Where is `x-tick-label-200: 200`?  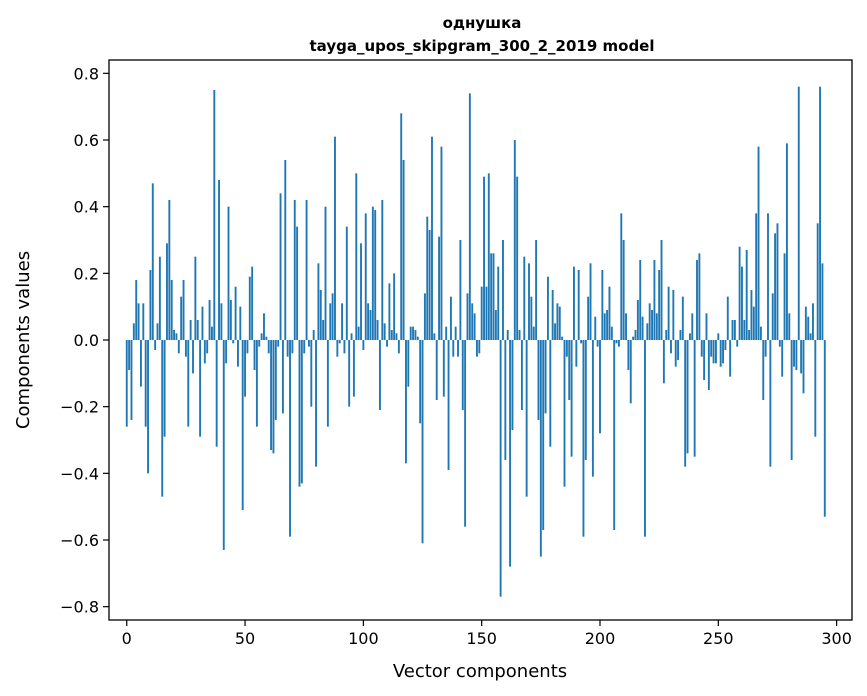
x-tick-label-200: 200 is located at coordinates (600, 638).